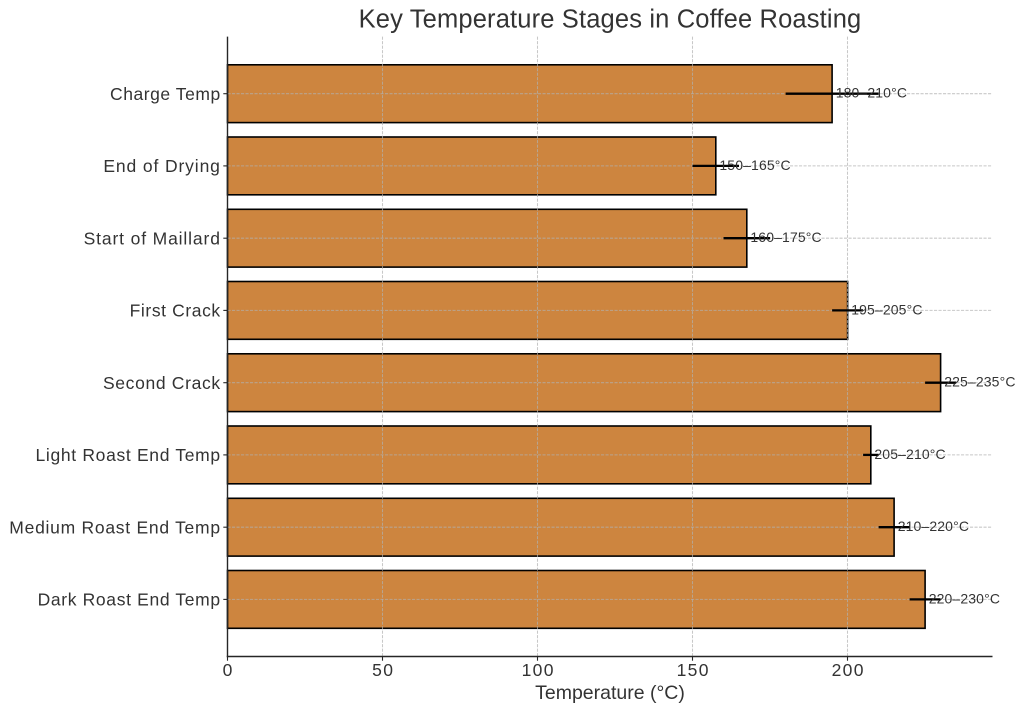 The image size is (1024, 712). Describe the element at coordinates (152, 238) in the screenshot. I see `svg-text: Start of Maillard` at that location.